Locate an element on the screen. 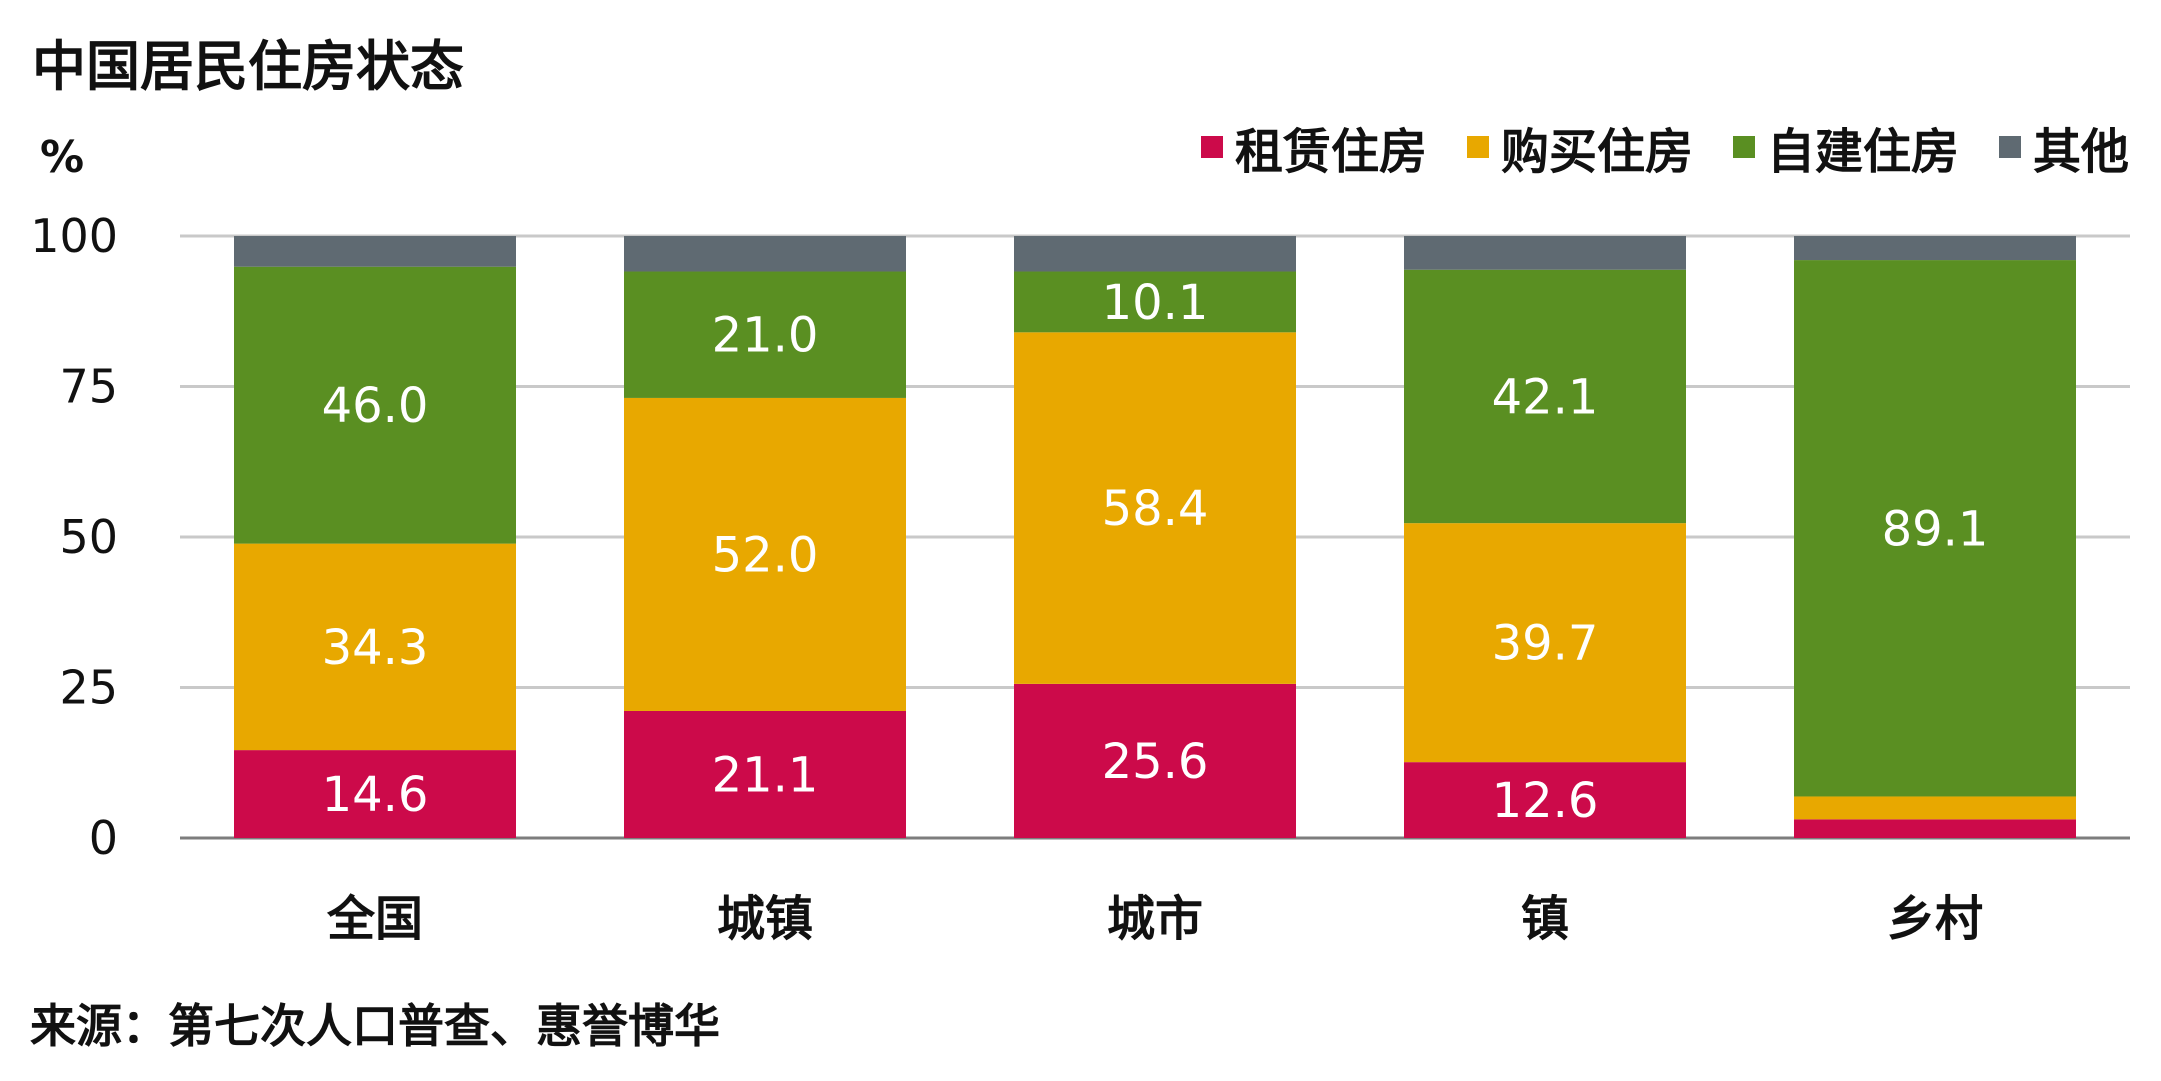 This screenshot has height=1081, width=2161. legend-item-purchase: 购买住房 is located at coordinates (1579, 147).